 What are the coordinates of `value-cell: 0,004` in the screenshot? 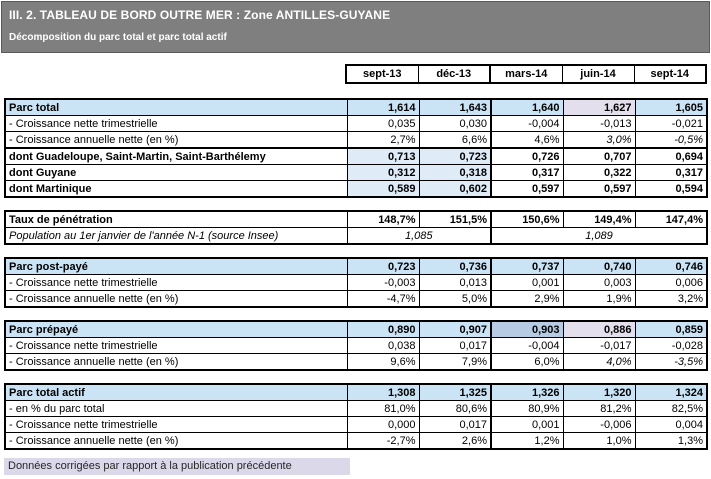 It's located at (671, 424).